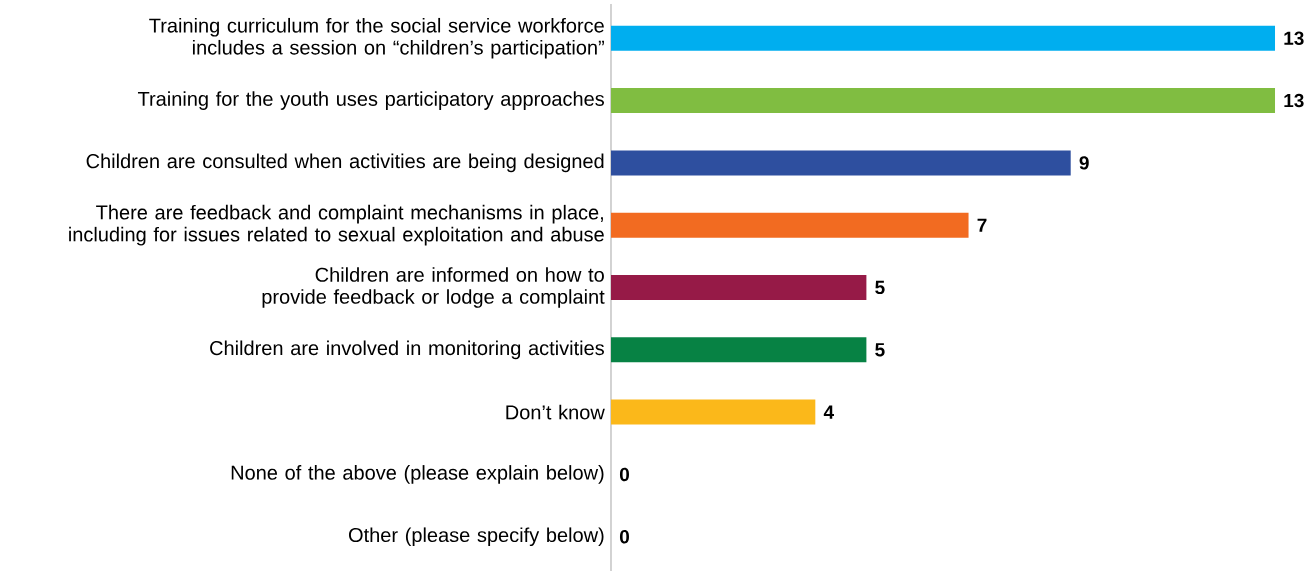 Image resolution: width=1311 pixels, height=575 pixels. Describe the element at coordinates (476, 537) in the screenshot. I see `y-tick-label: Other (please specify below)` at that location.